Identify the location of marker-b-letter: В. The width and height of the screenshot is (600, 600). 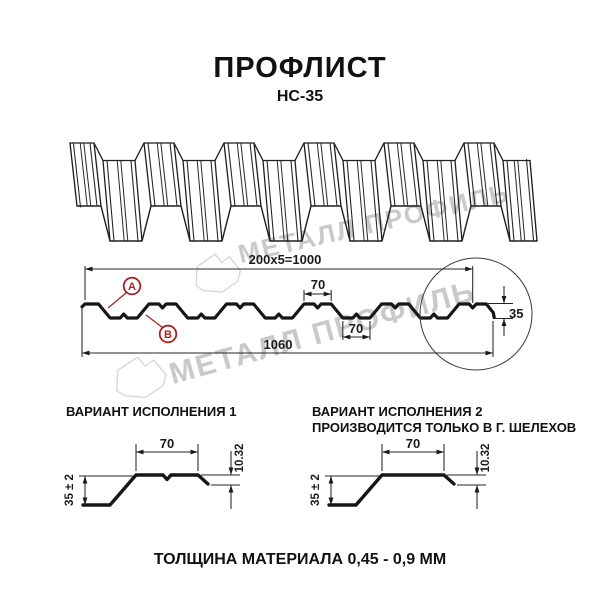
(168, 335).